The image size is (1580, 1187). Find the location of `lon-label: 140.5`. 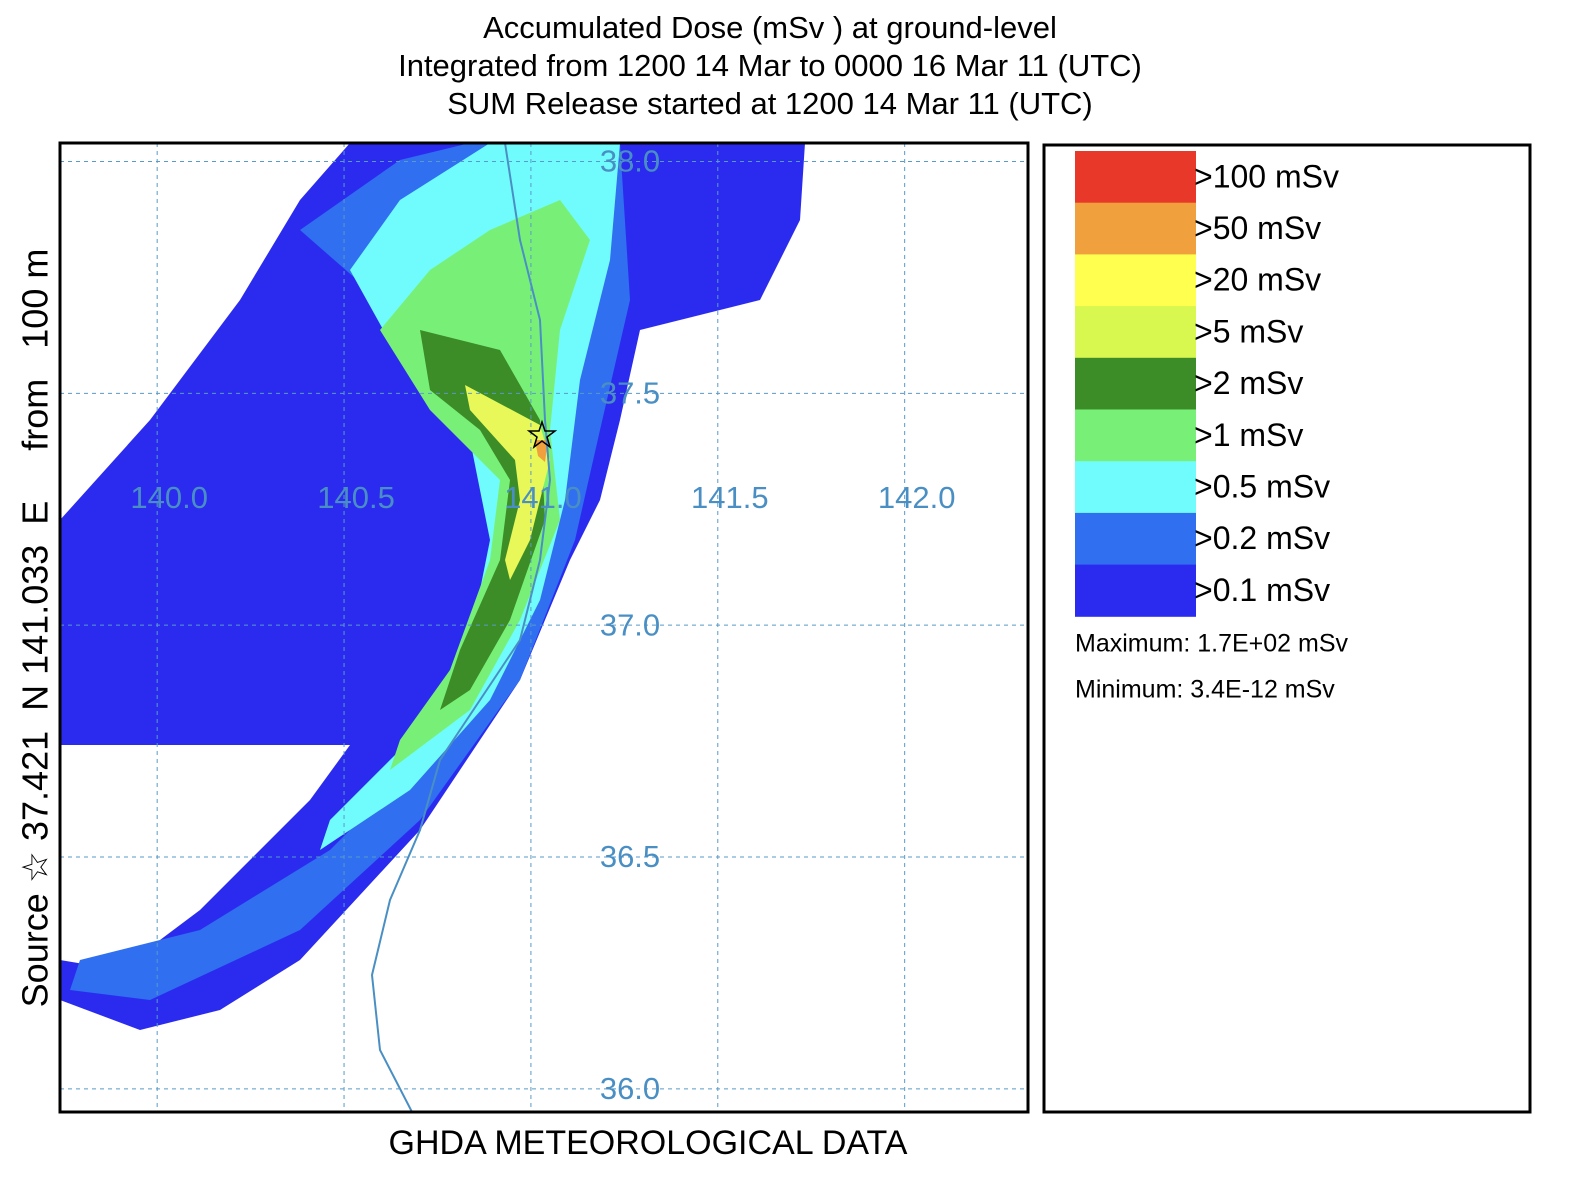

lon-label: 140.5 is located at coordinates (356, 497).